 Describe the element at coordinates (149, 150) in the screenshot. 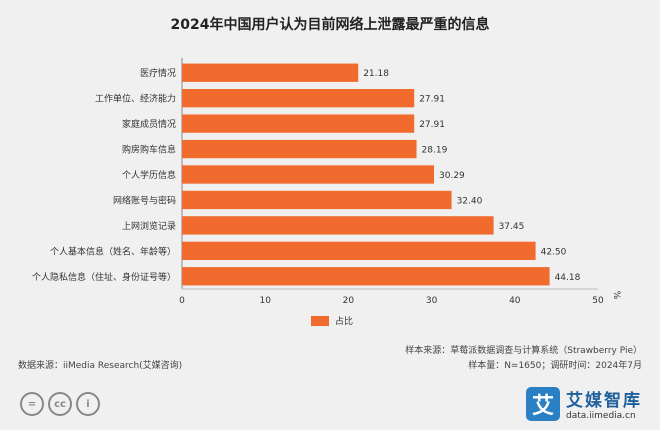

I see `category-label: 购房购车信息` at that location.